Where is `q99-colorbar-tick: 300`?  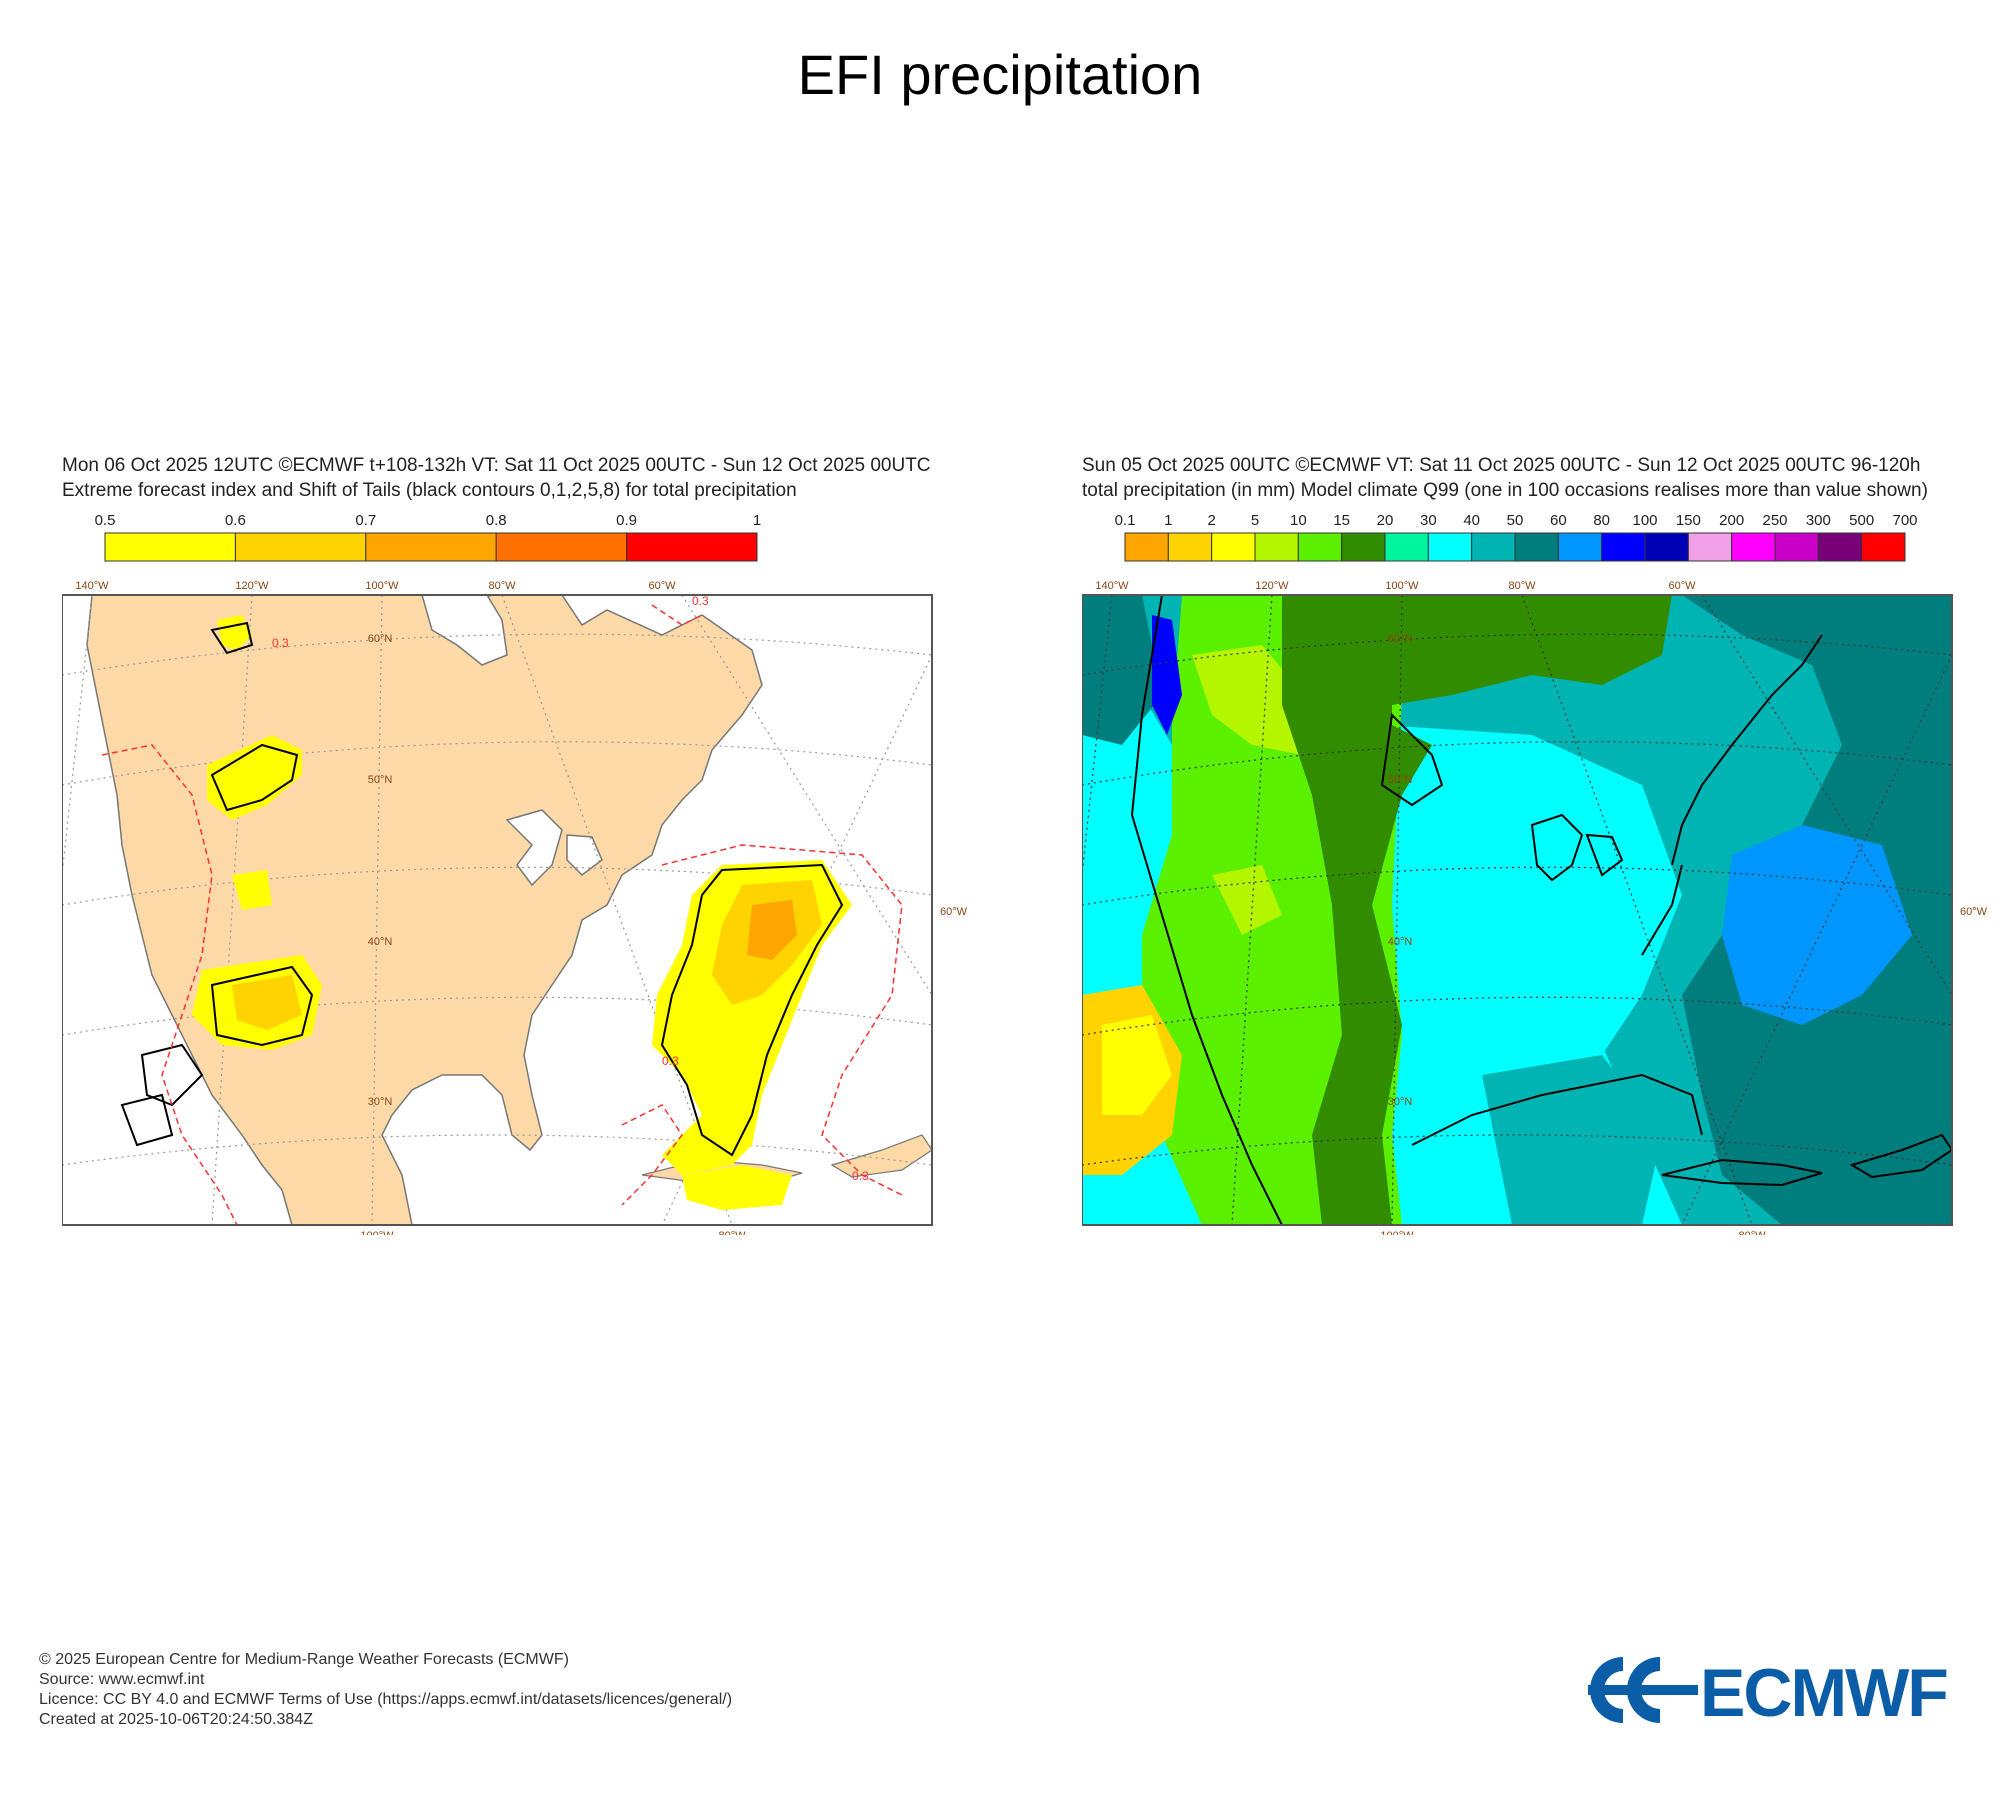
q99-colorbar-tick: 300 is located at coordinates (1818, 520).